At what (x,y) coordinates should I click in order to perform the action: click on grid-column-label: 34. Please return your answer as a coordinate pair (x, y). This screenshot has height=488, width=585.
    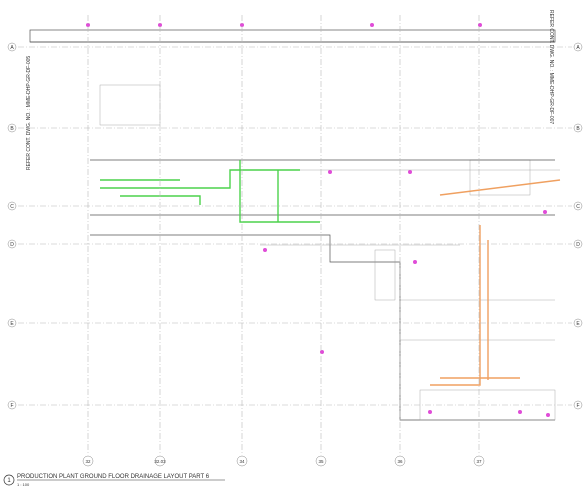
    Looking at the image, I should click on (242, 461).